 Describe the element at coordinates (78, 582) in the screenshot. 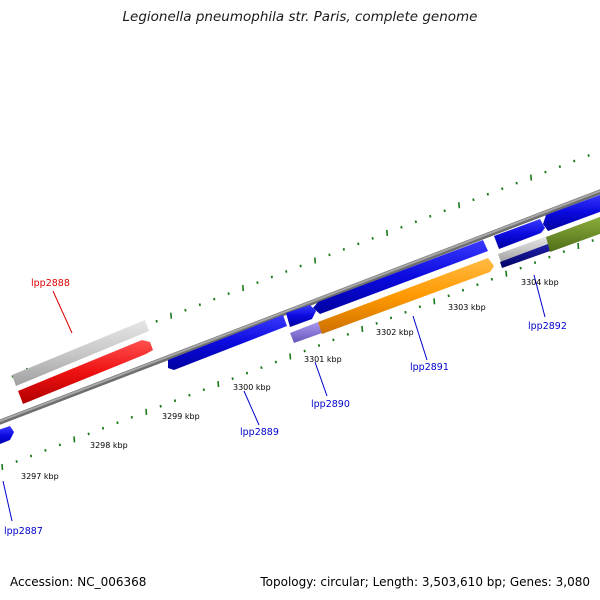

I see `accession-text: Accession: NC_006368` at that location.